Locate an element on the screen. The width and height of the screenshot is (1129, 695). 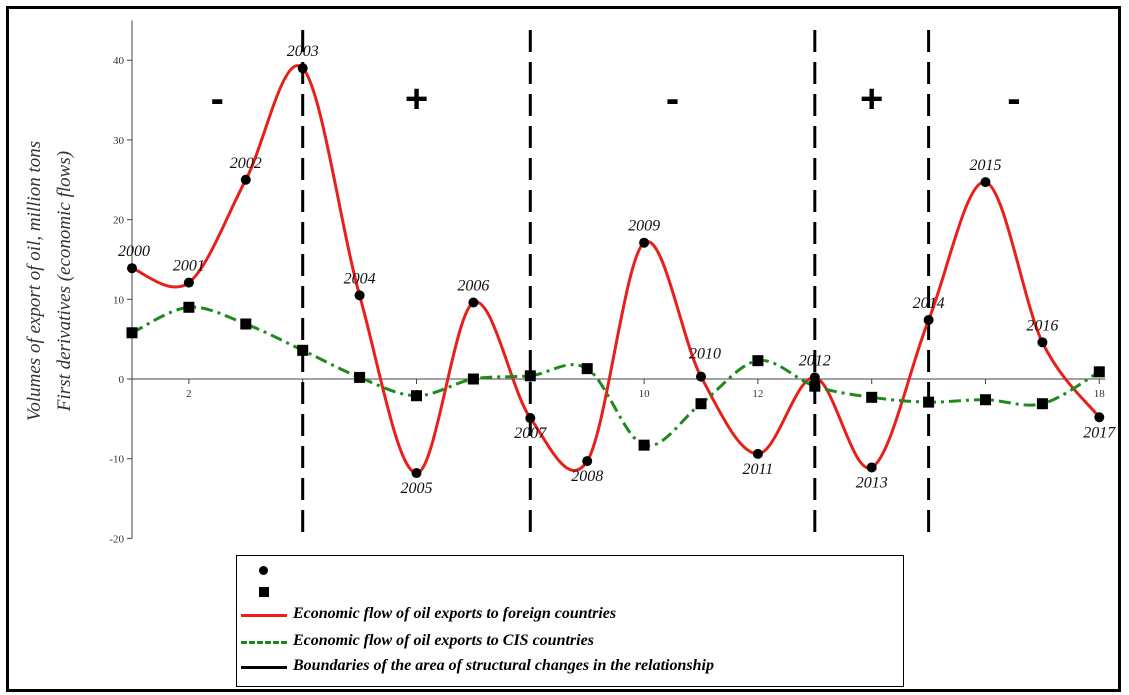
point-year-label: 2006 is located at coordinates (473, 285).